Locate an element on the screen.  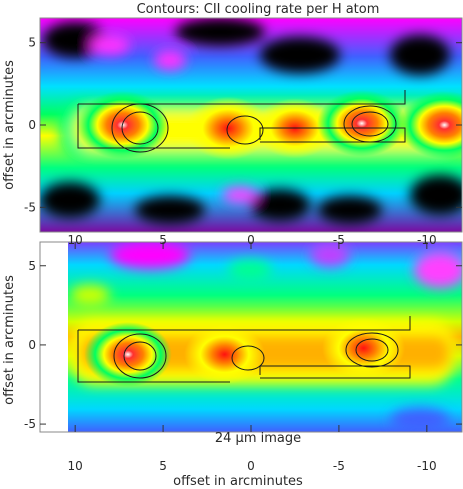
x-tick-label-mirror: 10 is located at coordinates (75, 240).